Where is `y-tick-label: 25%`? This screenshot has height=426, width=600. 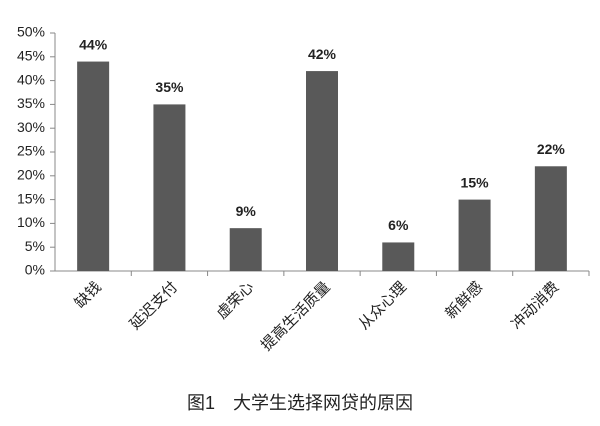 y-tick-label: 25% is located at coordinates (31, 151).